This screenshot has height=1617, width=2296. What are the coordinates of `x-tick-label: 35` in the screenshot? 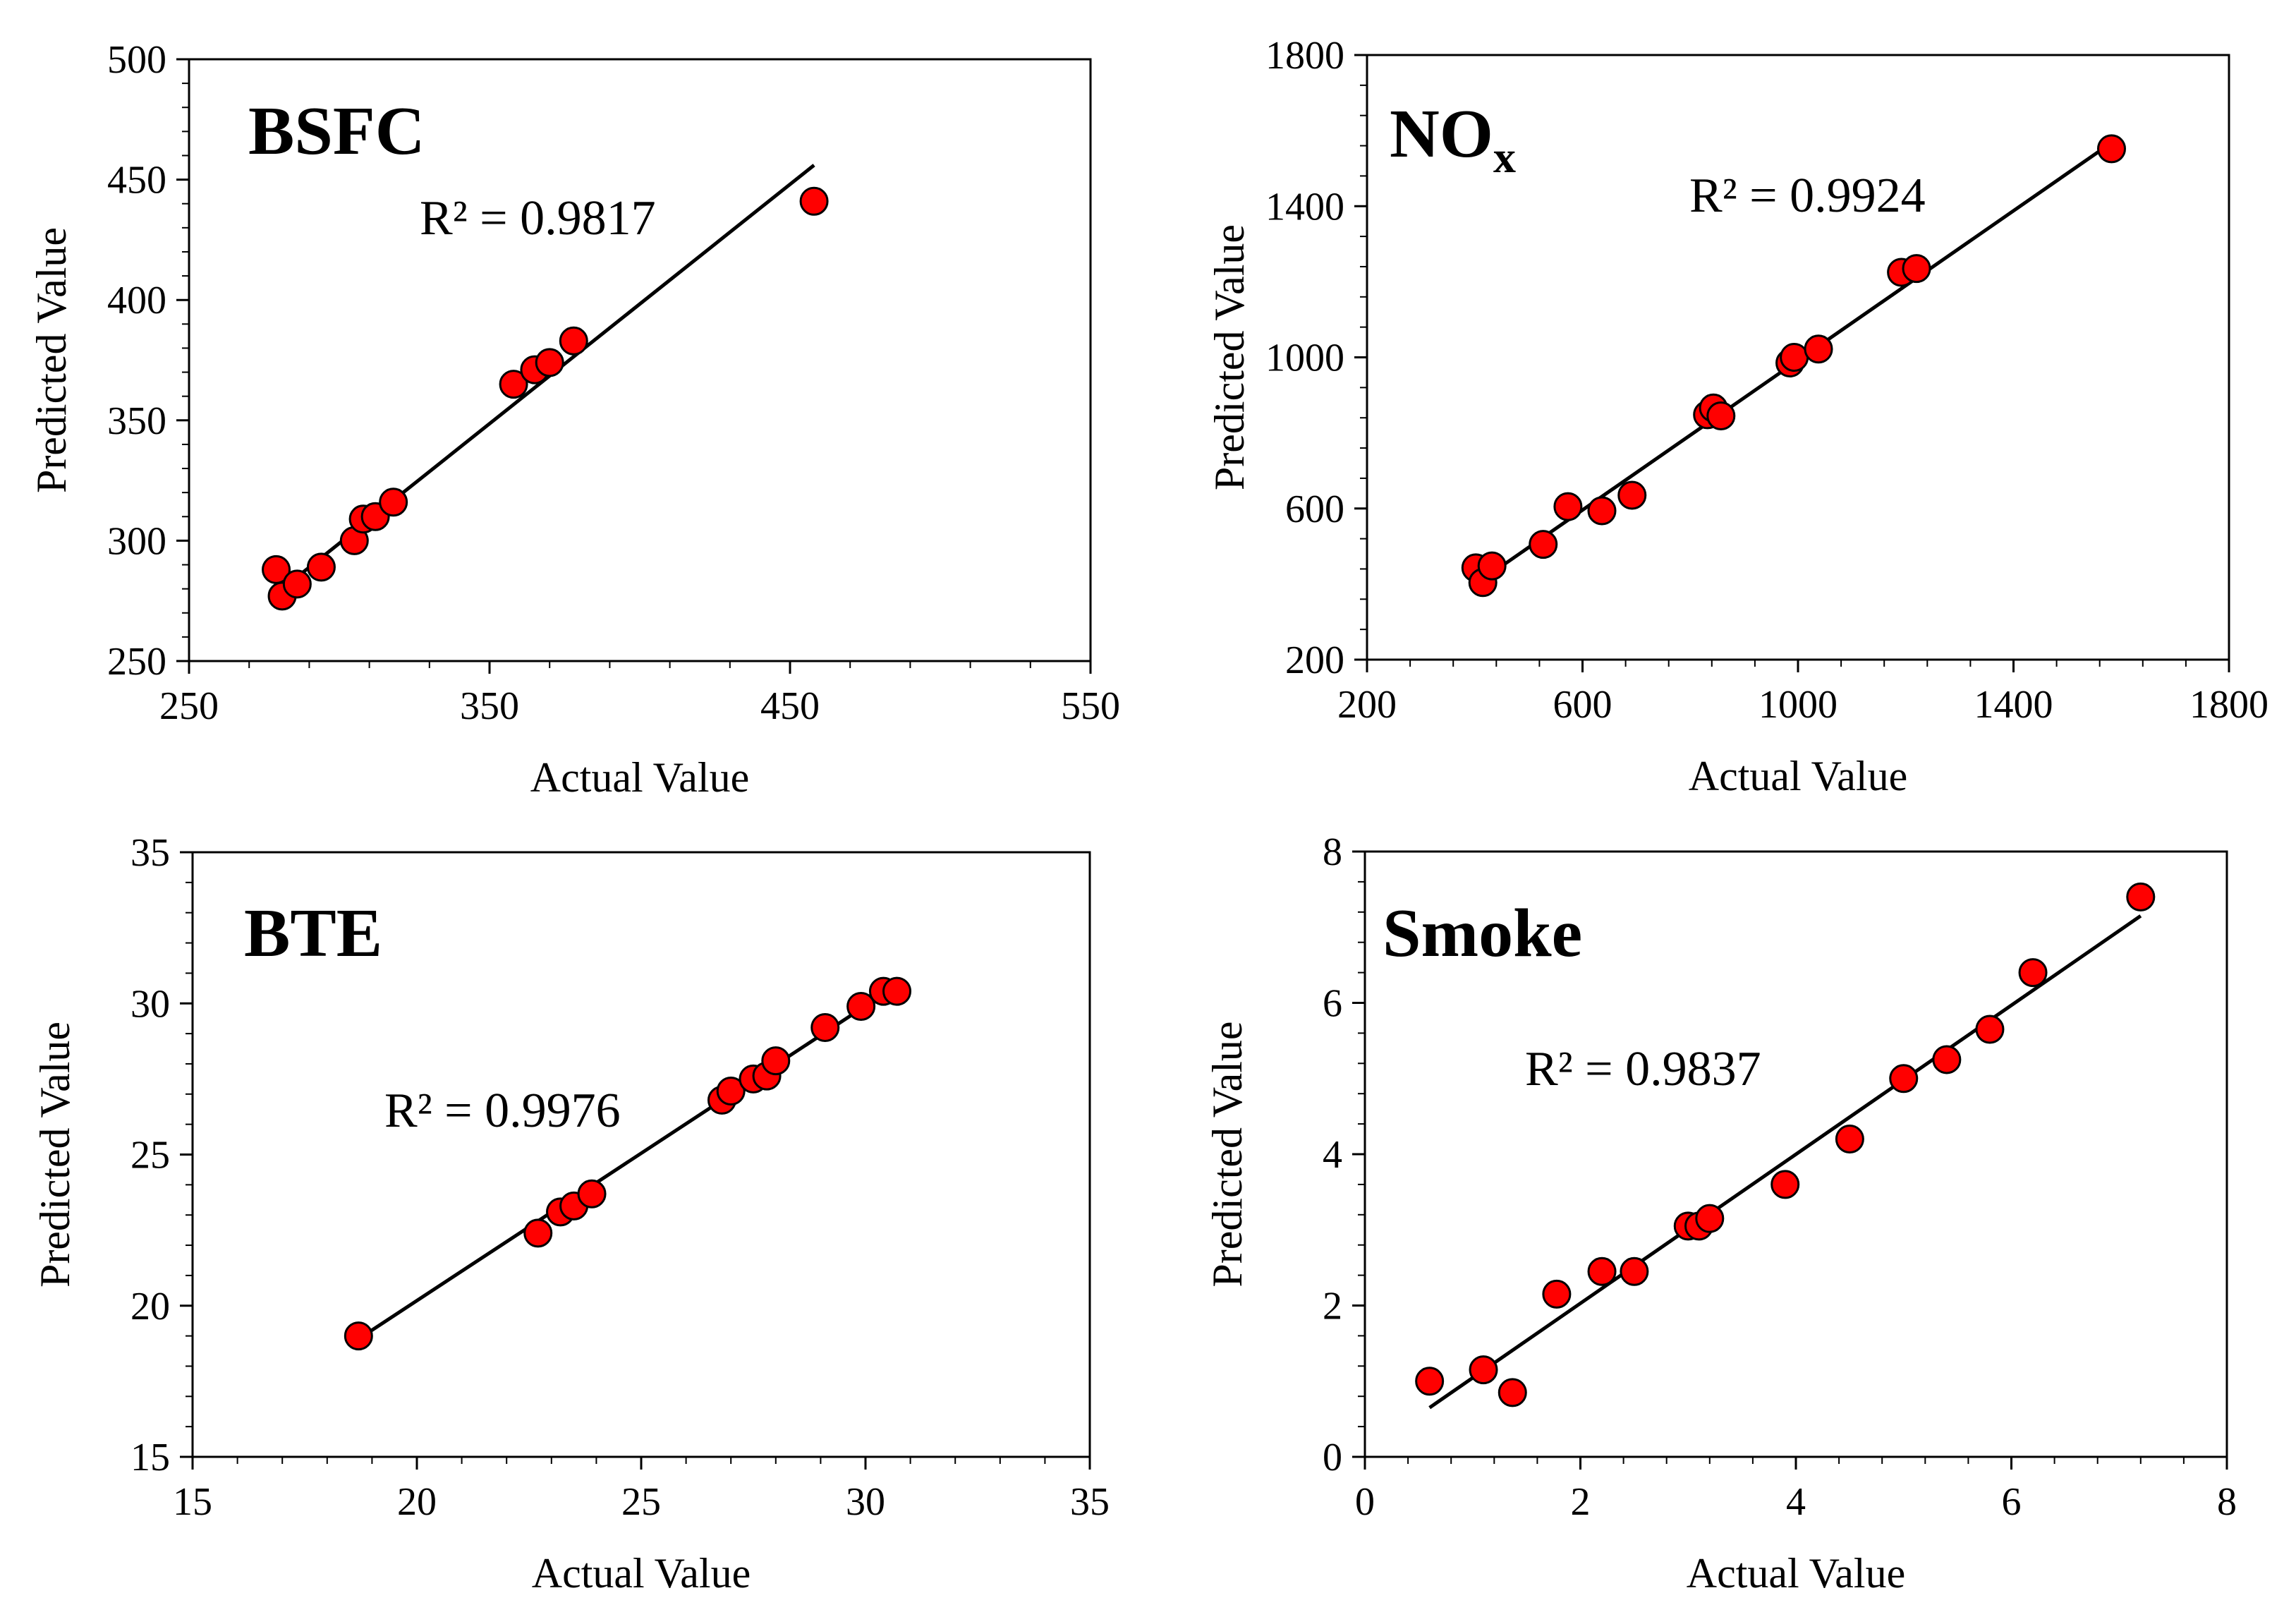 It's located at (1090, 1502).